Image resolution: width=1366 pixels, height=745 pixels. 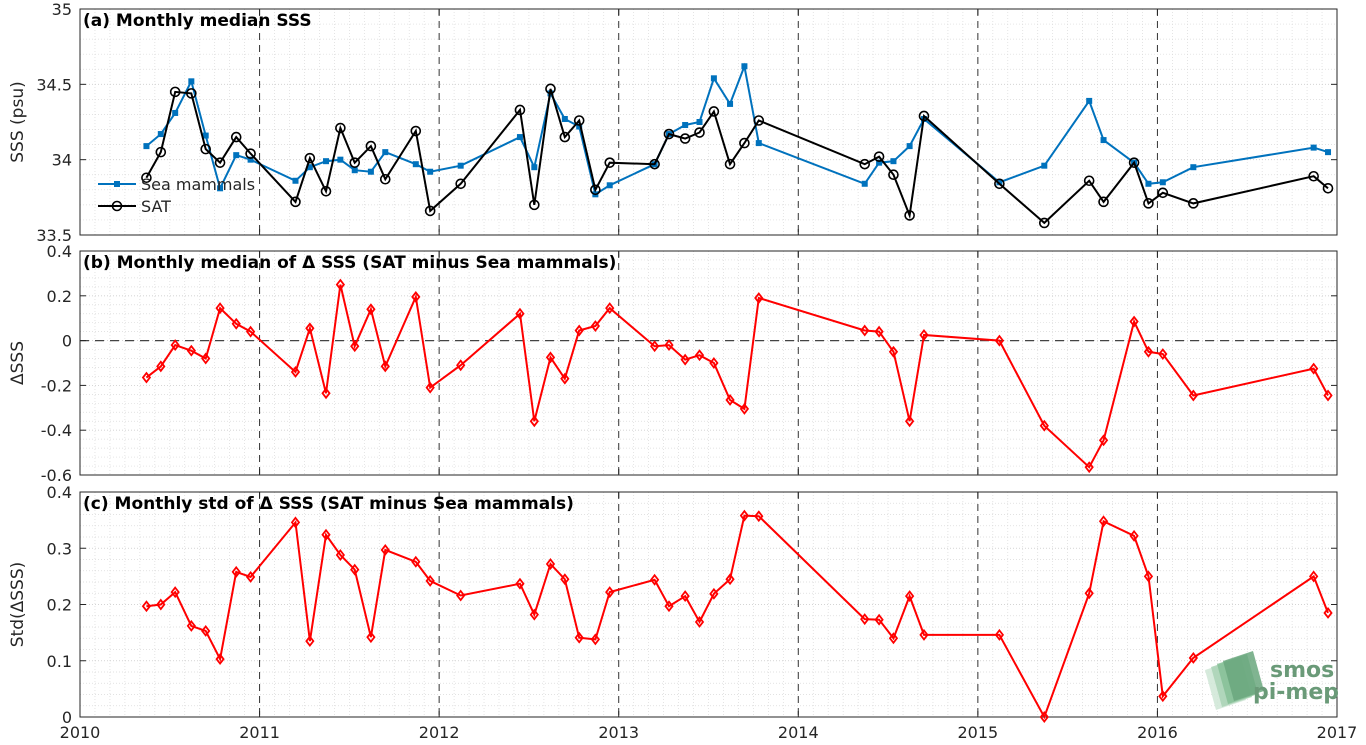 I want to click on y-tick-label: 0, so click(x=67, y=717).